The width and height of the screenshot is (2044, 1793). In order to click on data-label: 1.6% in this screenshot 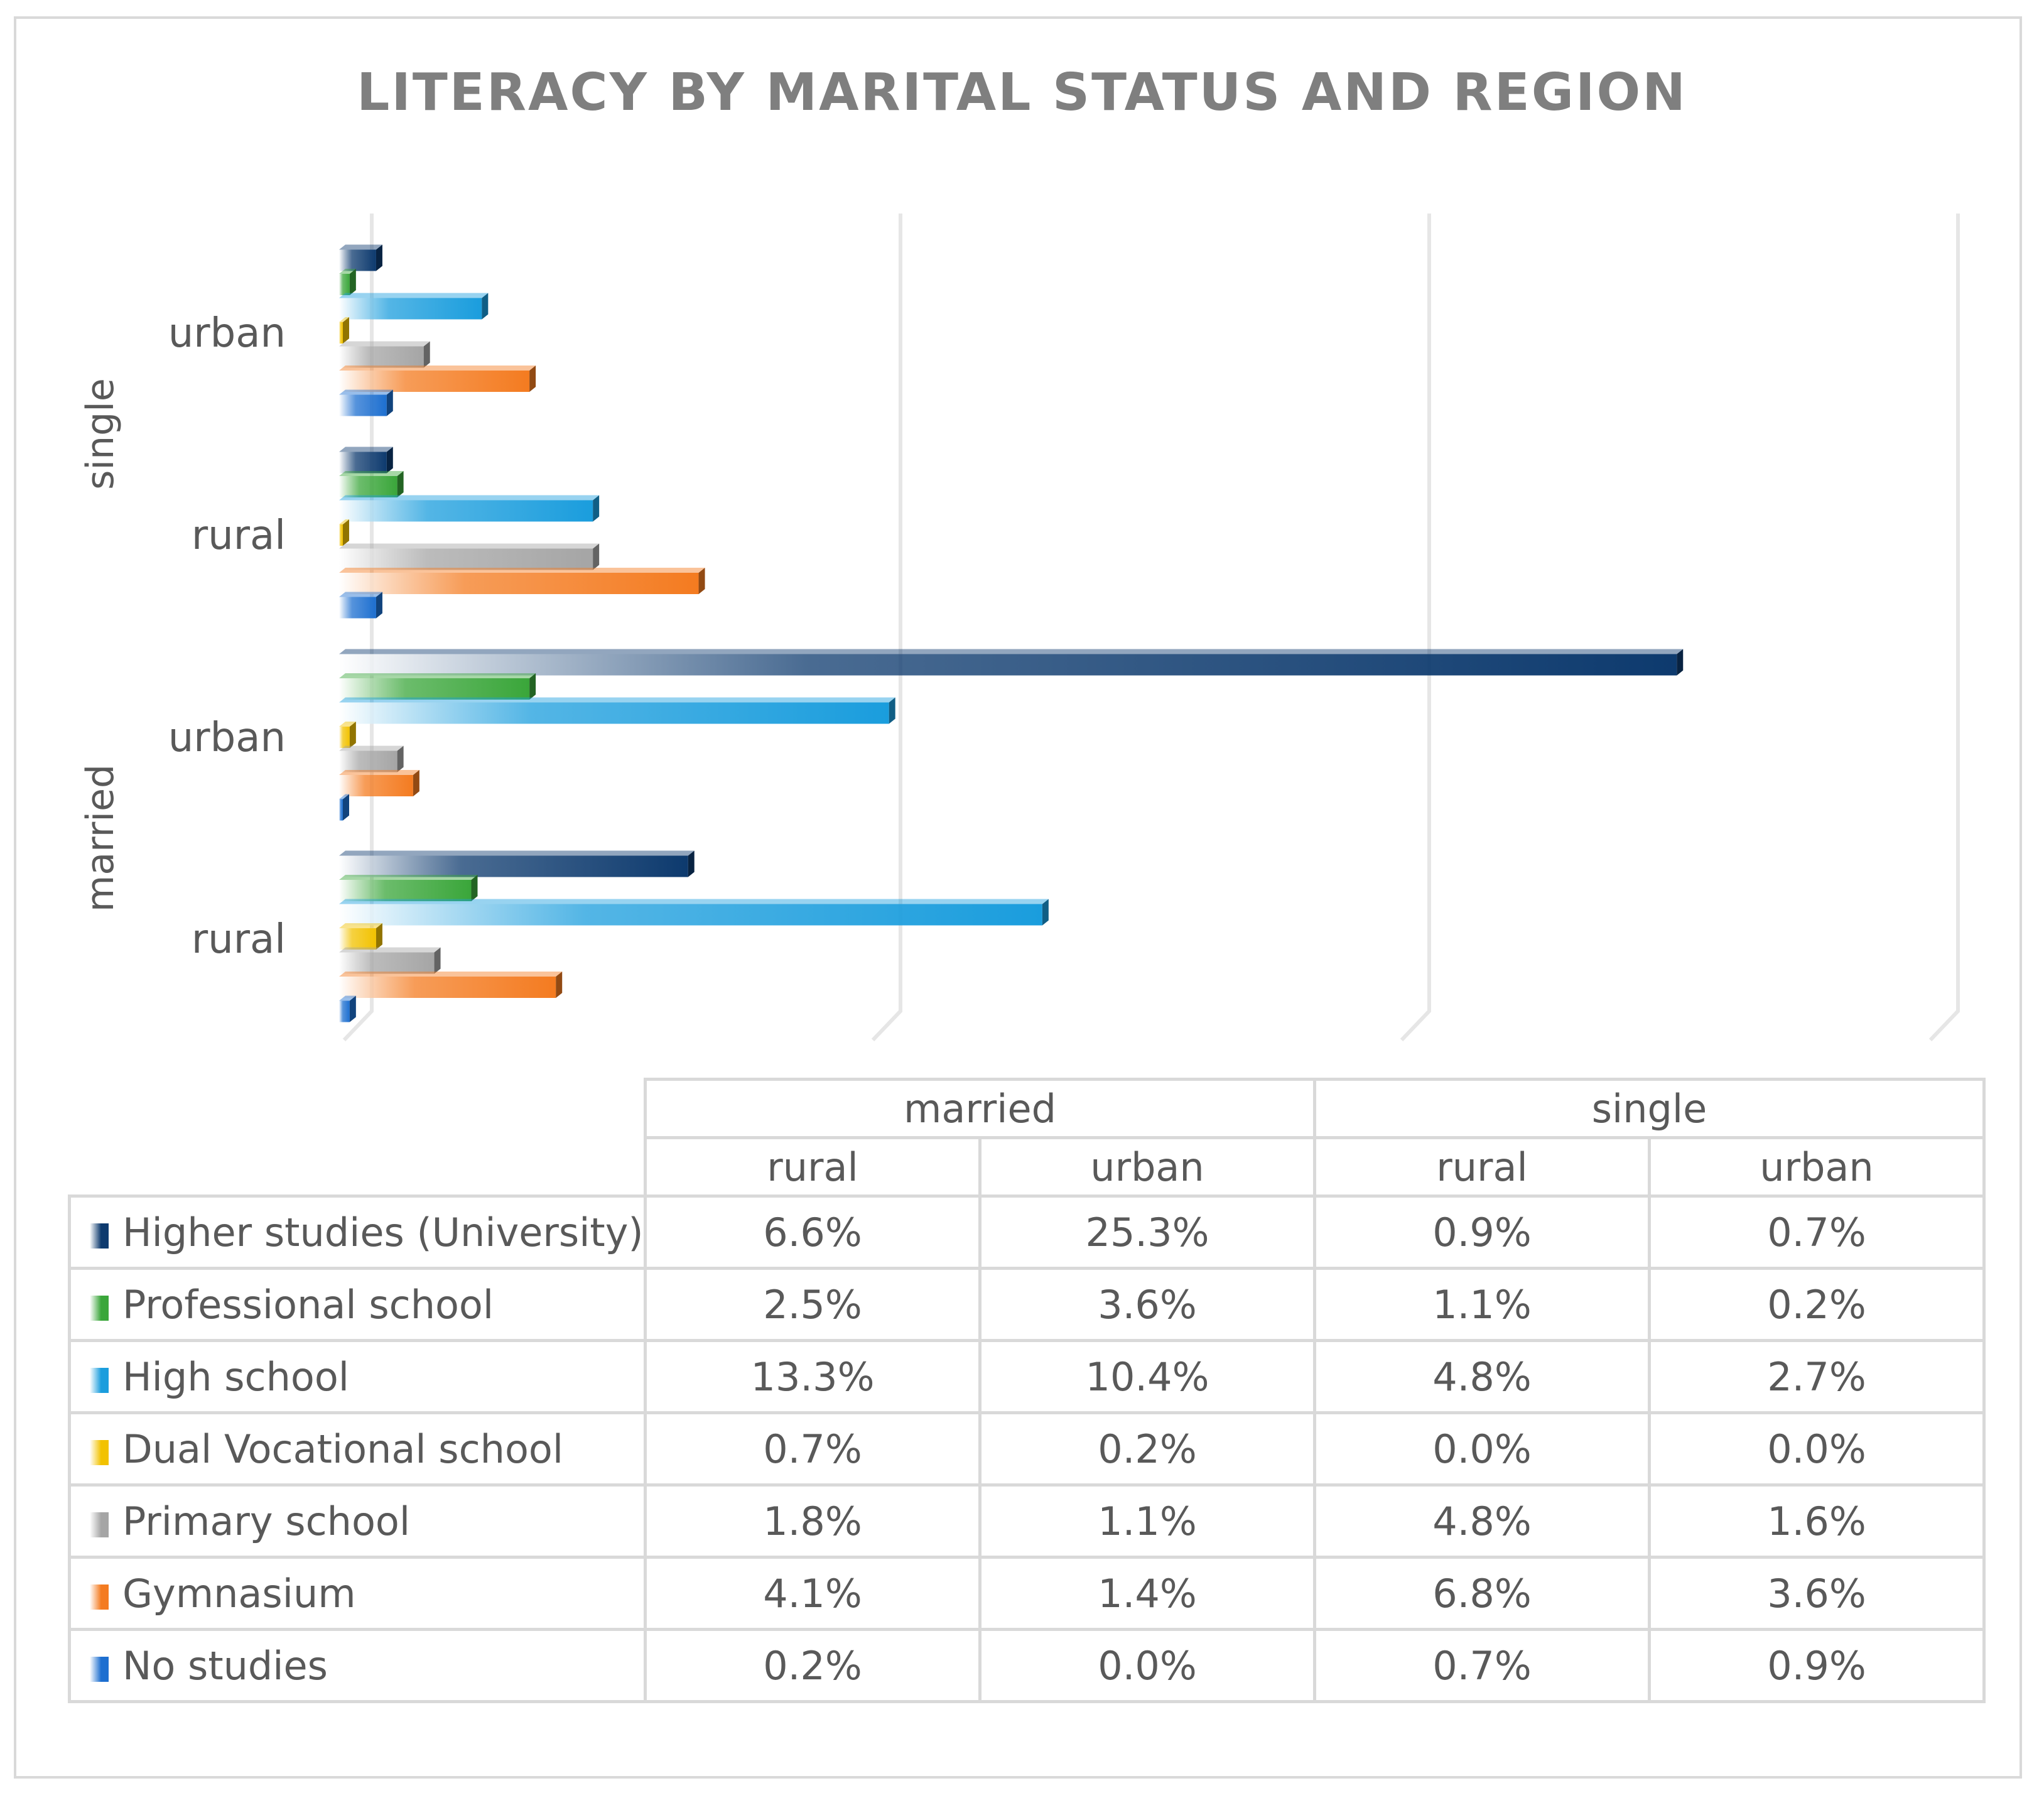, I will do `click(1817, 1521)`.